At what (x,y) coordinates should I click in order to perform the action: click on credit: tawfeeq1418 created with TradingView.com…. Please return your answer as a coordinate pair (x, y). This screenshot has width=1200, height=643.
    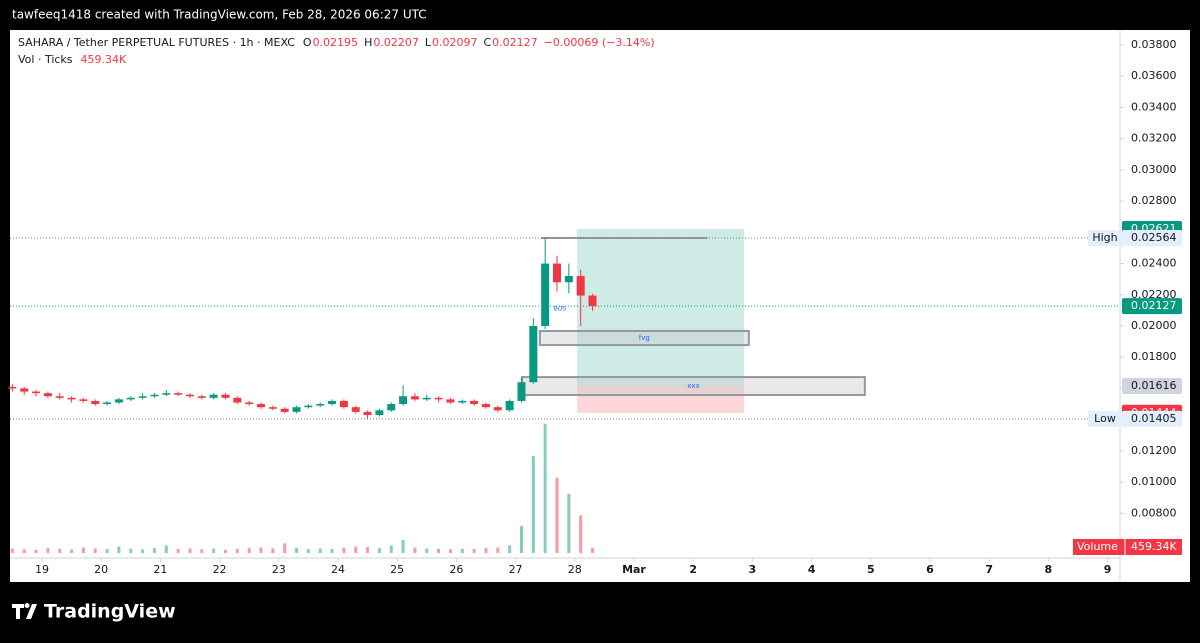
    Looking at the image, I should click on (219, 15).